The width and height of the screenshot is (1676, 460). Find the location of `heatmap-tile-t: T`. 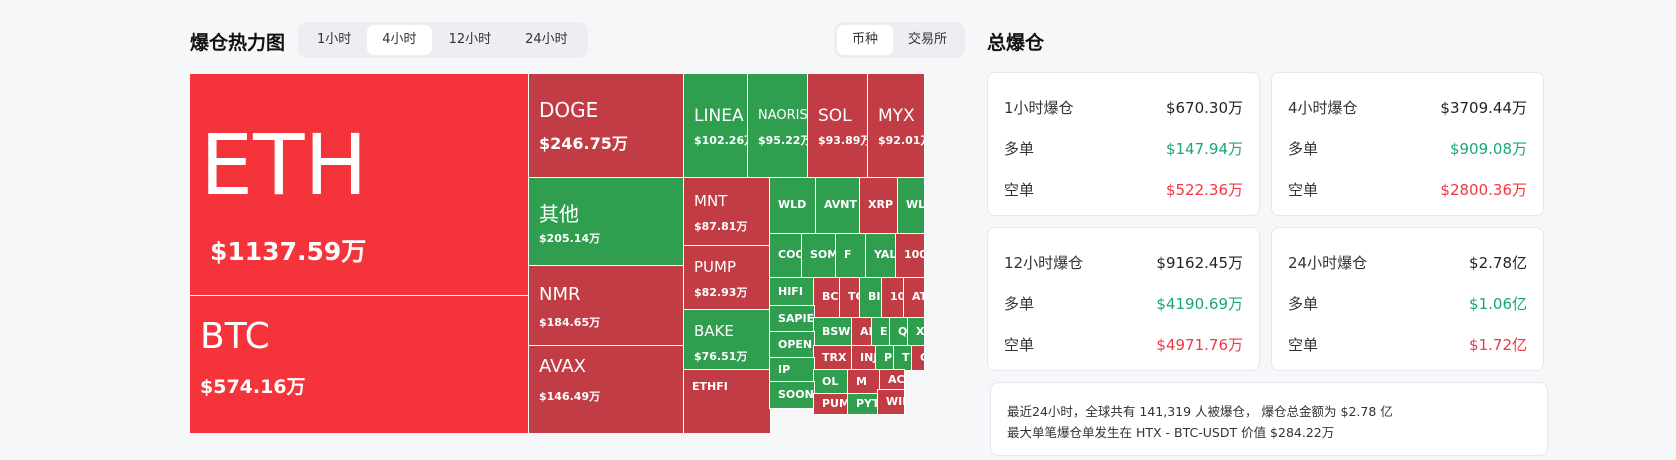

heatmap-tile-t: T is located at coordinates (903, 358).